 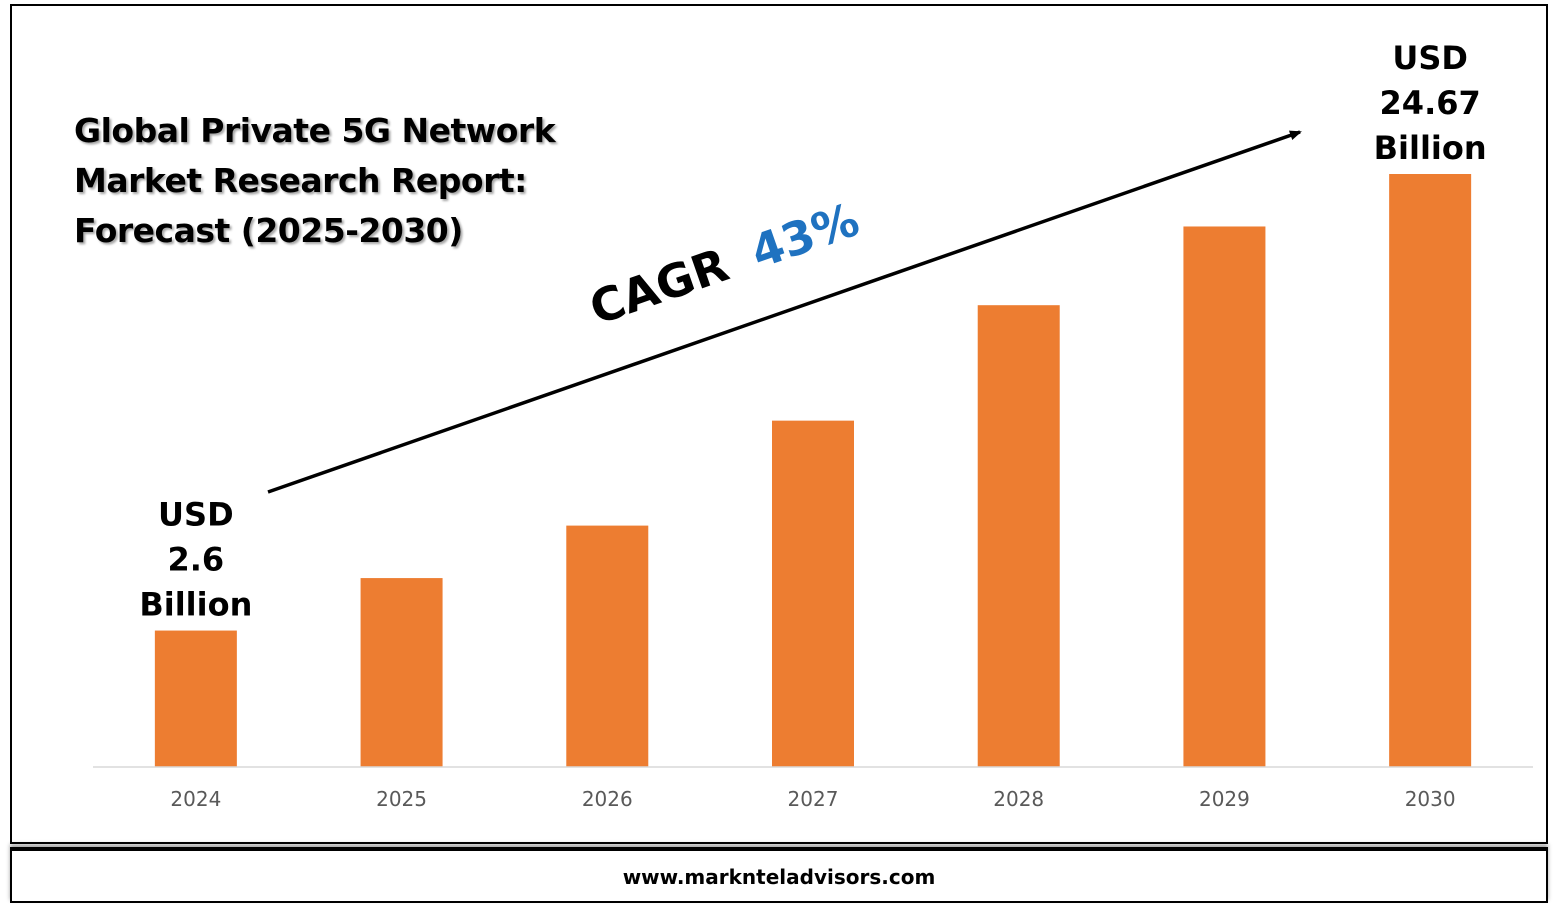 I want to click on value-label-2030: USD 24.67 Billion, so click(x=1430, y=103).